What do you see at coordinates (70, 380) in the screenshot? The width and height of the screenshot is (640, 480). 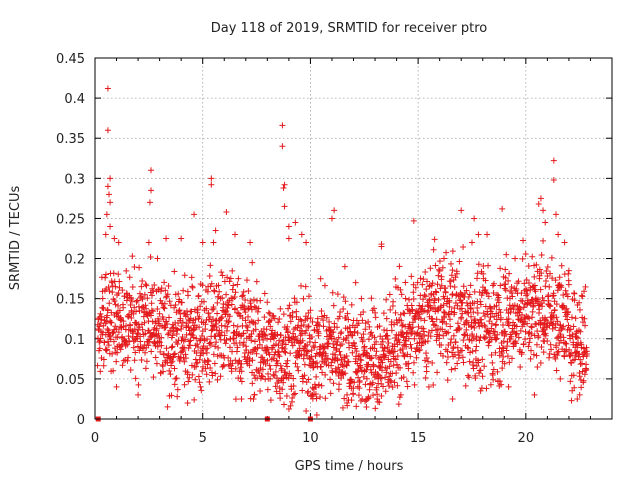 I see `y-tick-label: 0.05` at bounding box center [70, 380].